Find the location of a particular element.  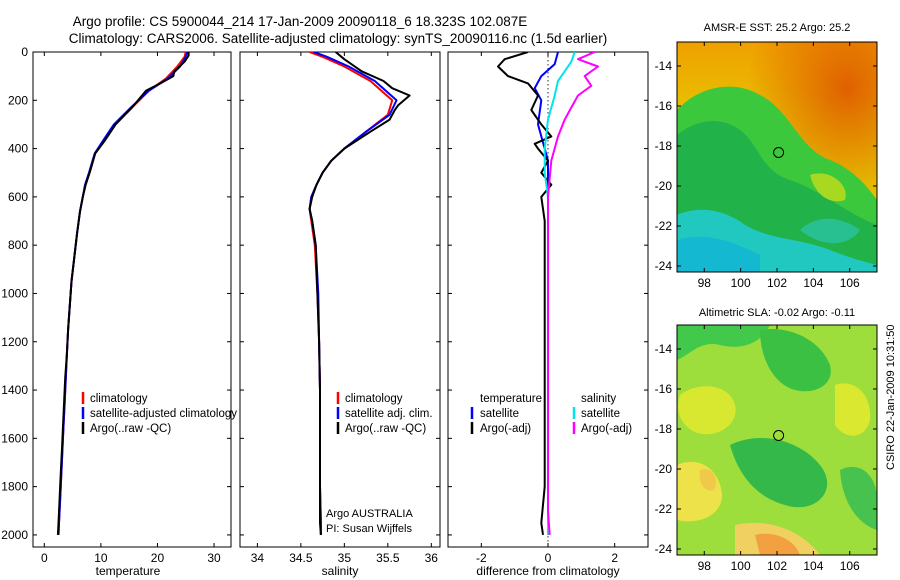

sst-map-x-axis: 98 100 102 104 106 is located at coordinates (779, 166).